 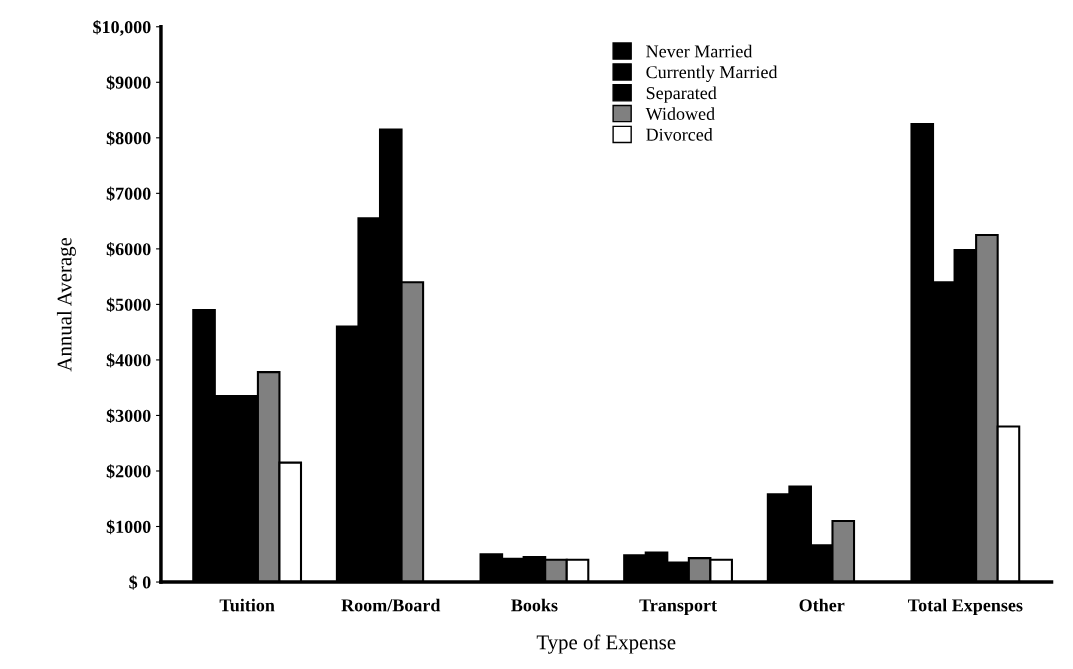 What do you see at coordinates (391, 605) in the screenshot?
I see `x-tick-label: Room/Board` at bounding box center [391, 605].